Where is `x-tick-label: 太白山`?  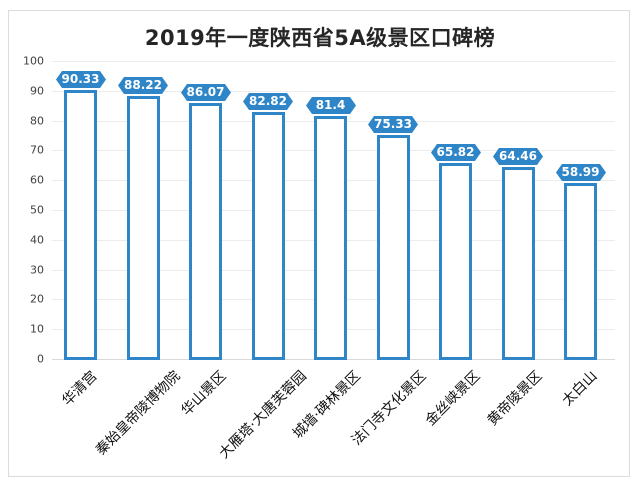
x-tick-label: 太白山 is located at coordinates (580, 389).